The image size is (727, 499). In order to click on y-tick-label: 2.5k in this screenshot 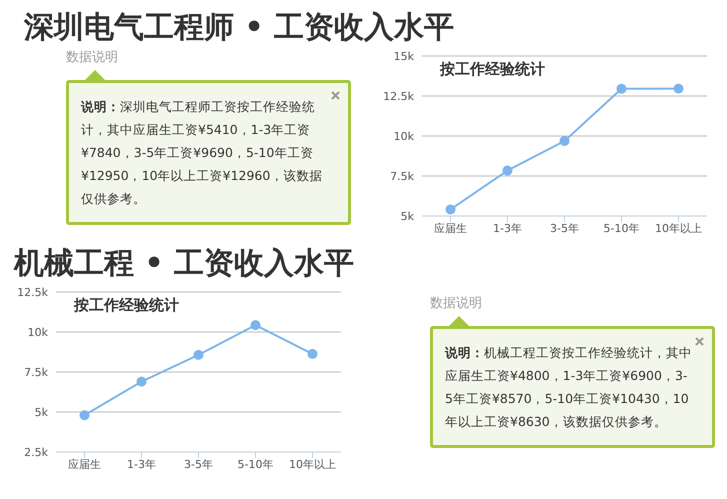, I will do `click(36, 452)`.